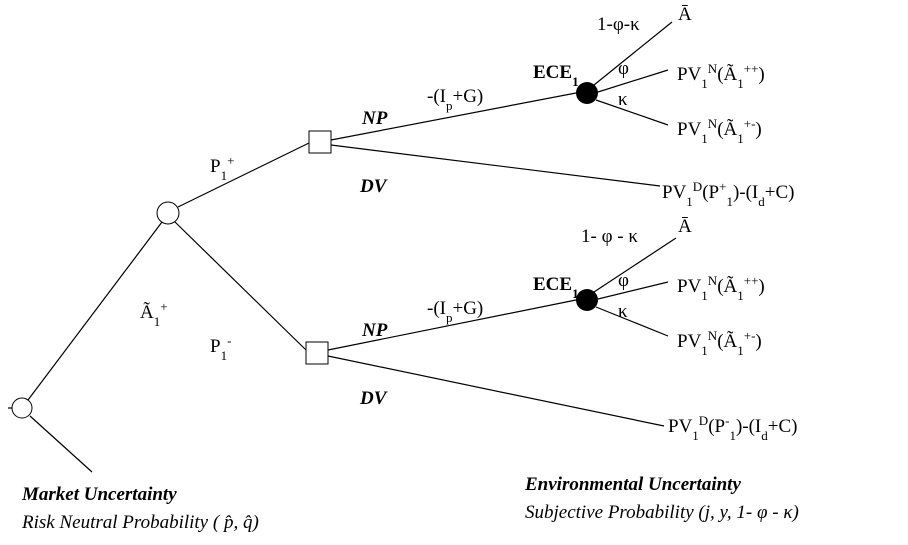 The width and height of the screenshot is (908, 545). I want to click on label-part: P, so click(215, 166).